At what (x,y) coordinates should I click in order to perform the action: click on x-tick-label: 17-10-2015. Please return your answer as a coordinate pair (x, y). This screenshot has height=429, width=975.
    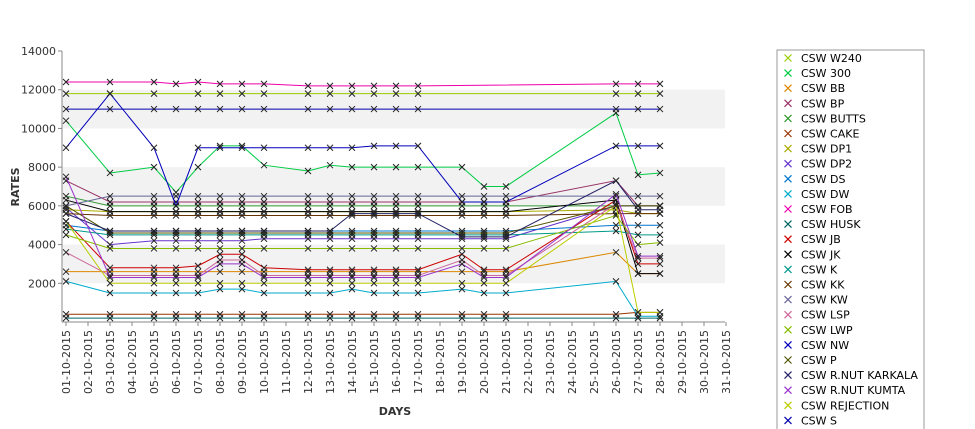
    Looking at the image, I should click on (418, 362).